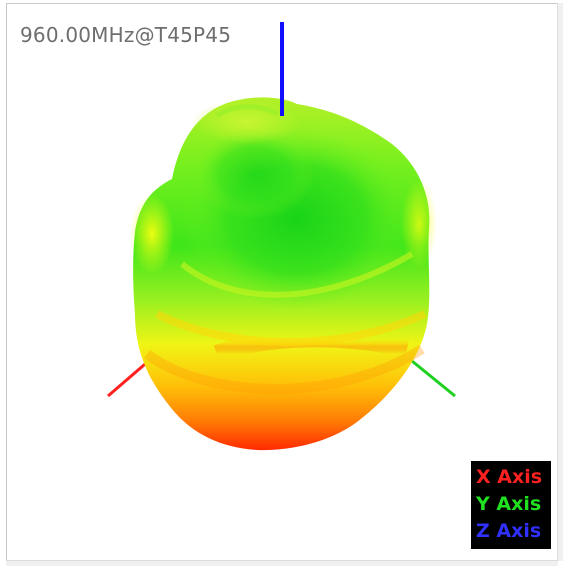 The width and height of the screenshot is (563, 566). What do you see at coordinates (509, 477) in the screenshot?
I see `legend-x-axis: X Axis` at bounding box center [509, 477].